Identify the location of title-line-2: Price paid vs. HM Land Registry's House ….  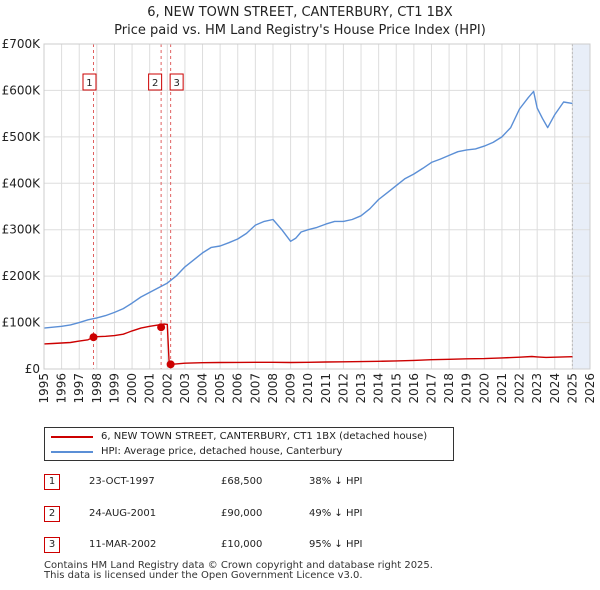
(300, 30).